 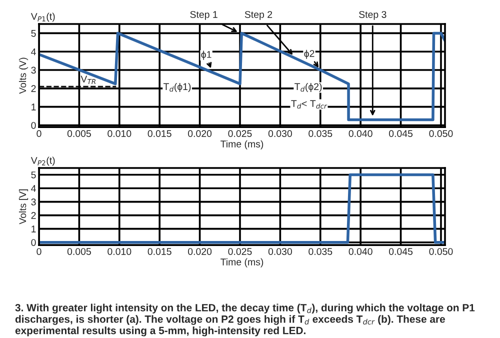 What do you see at coordinates (309, 54) in the screenshot?
I see `annotation: ϕ2` at bounding box center [309, 54].